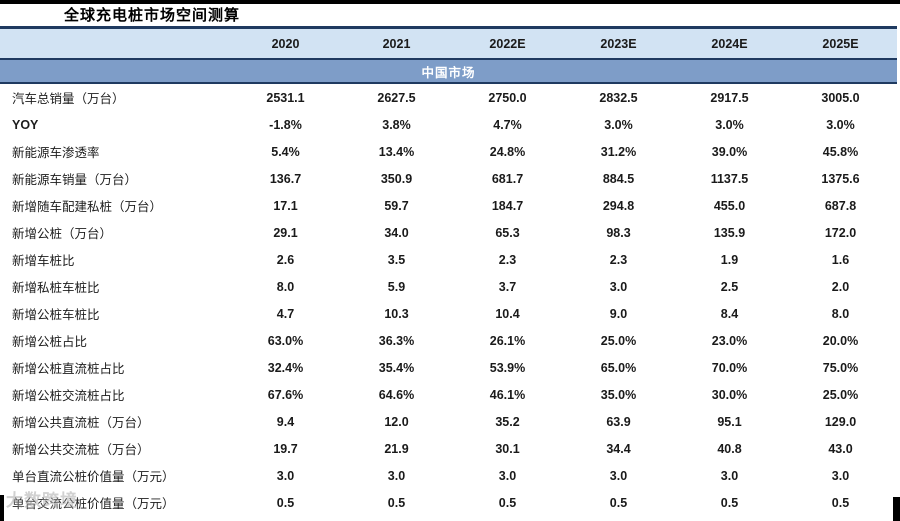 The image size is (900, 521). Describe the element at coordinates (618, 151) in the screenshot. I see `row-value-2023e: 31.2%` at that location.